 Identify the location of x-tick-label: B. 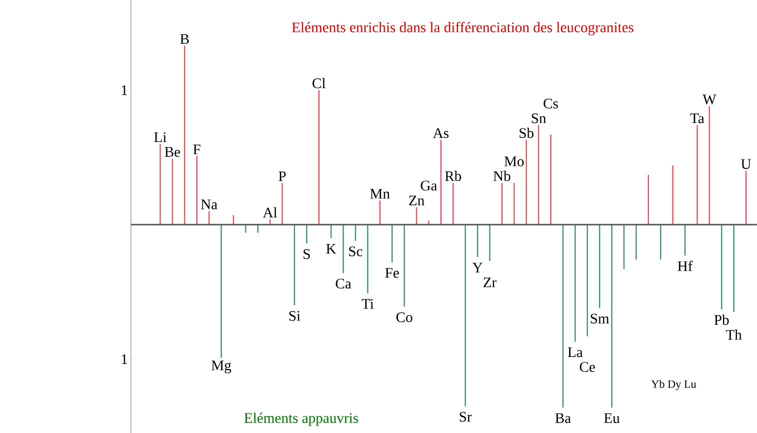
(184, 39).